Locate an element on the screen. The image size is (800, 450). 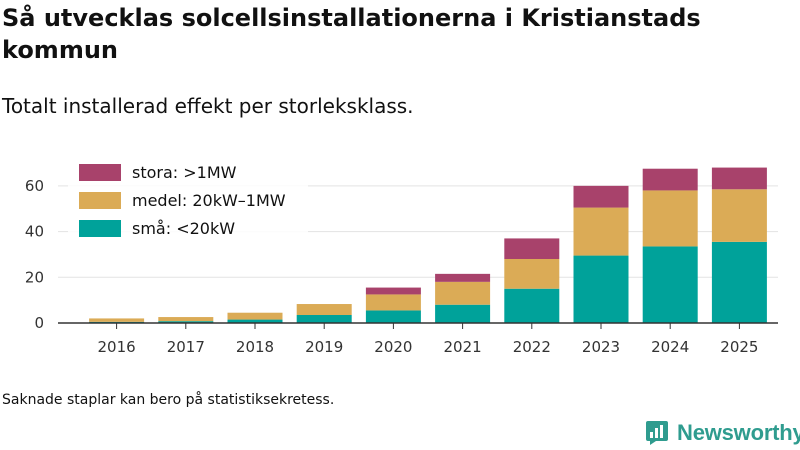
brand-name: Newsworthy is located at coordinates (738, 432).